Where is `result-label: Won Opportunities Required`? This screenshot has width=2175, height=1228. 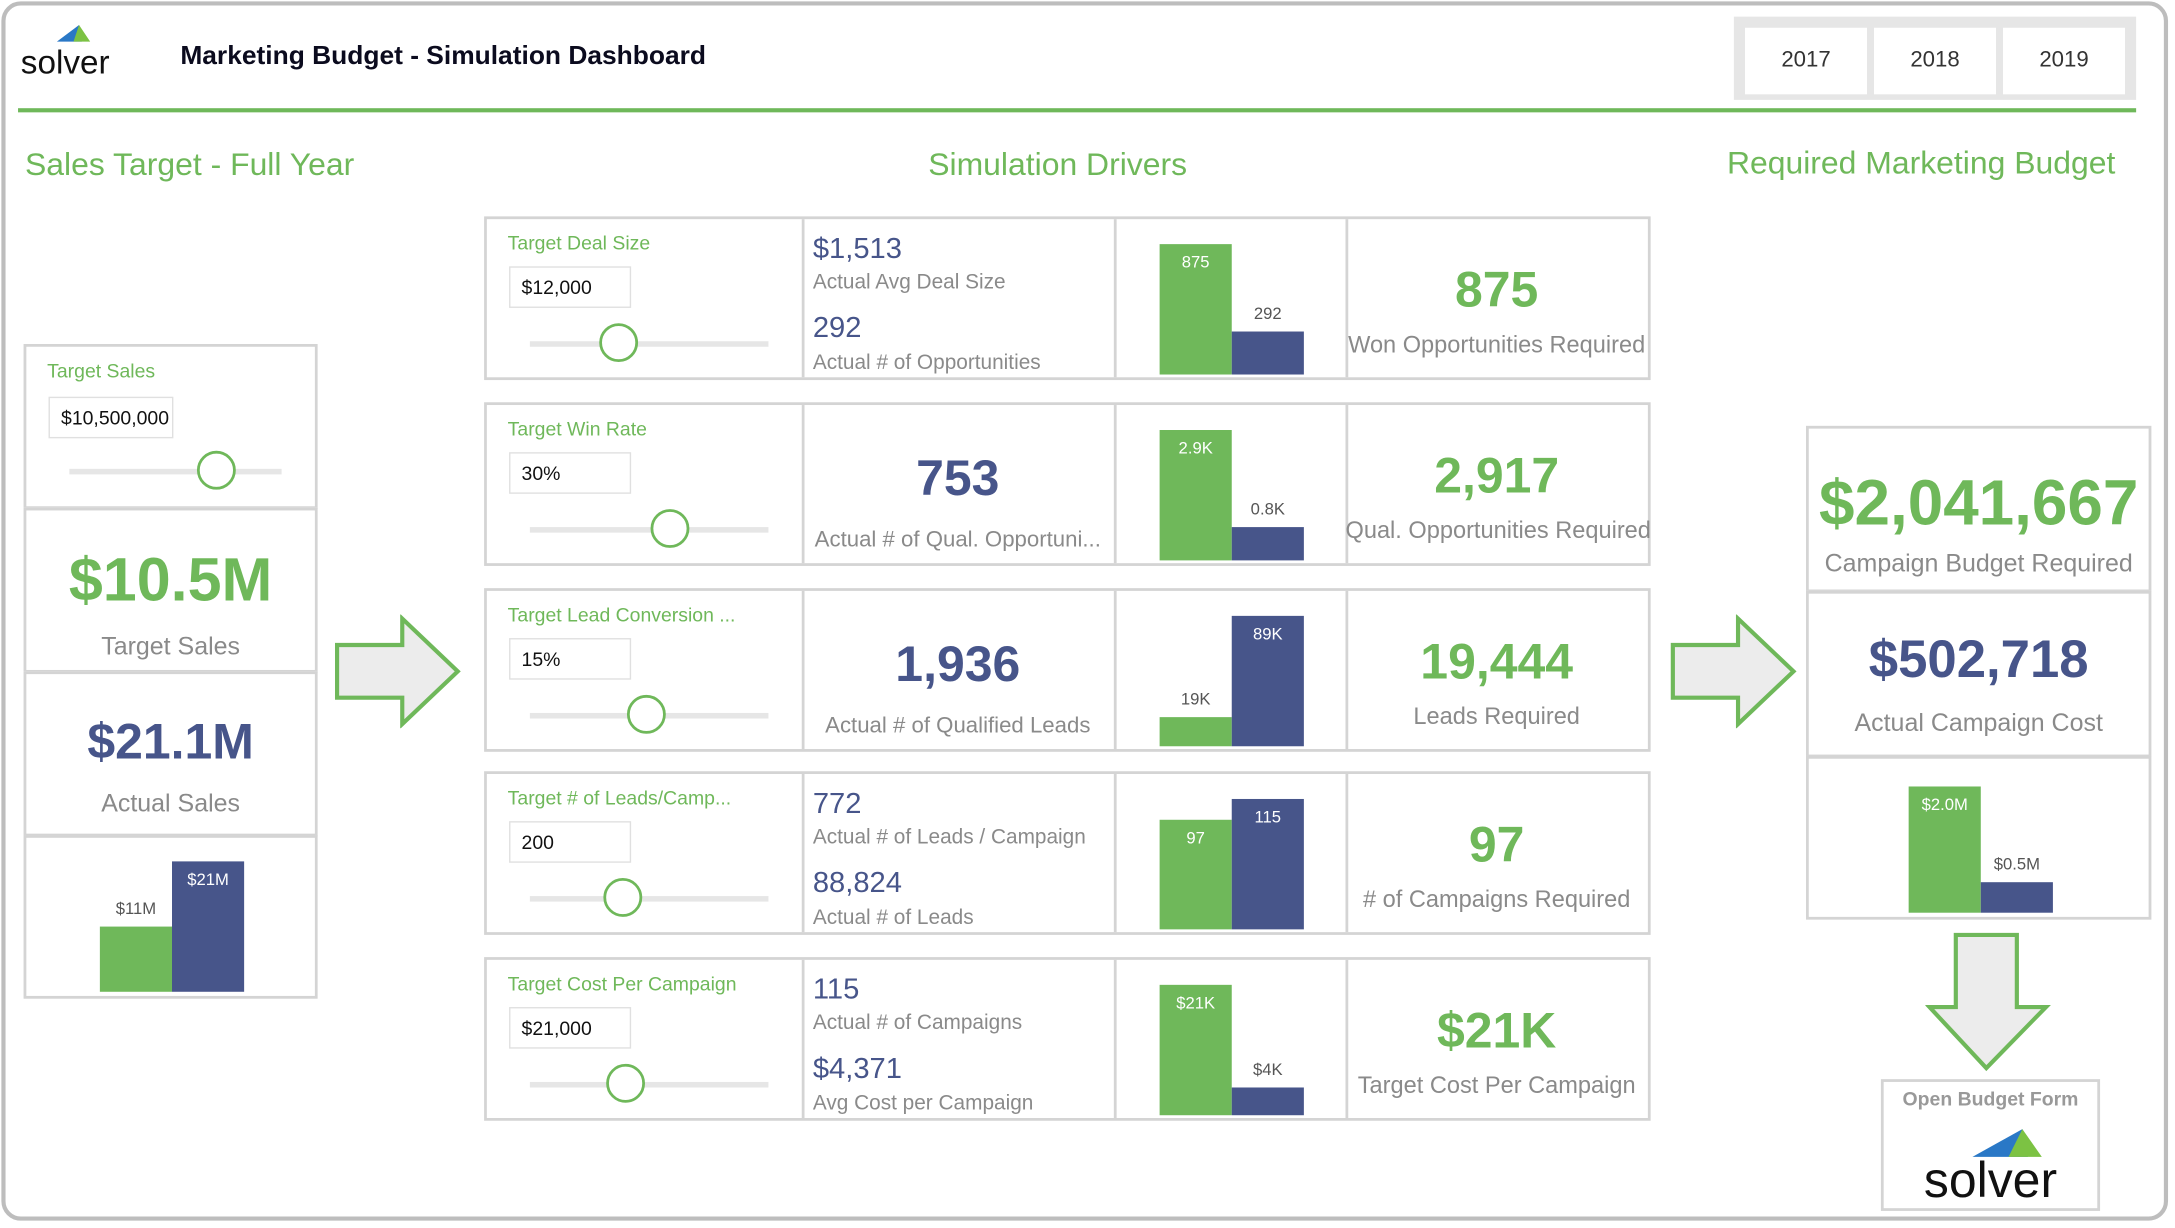 result-label: Won Opportunities Required is located at coordinates (1497, 344).